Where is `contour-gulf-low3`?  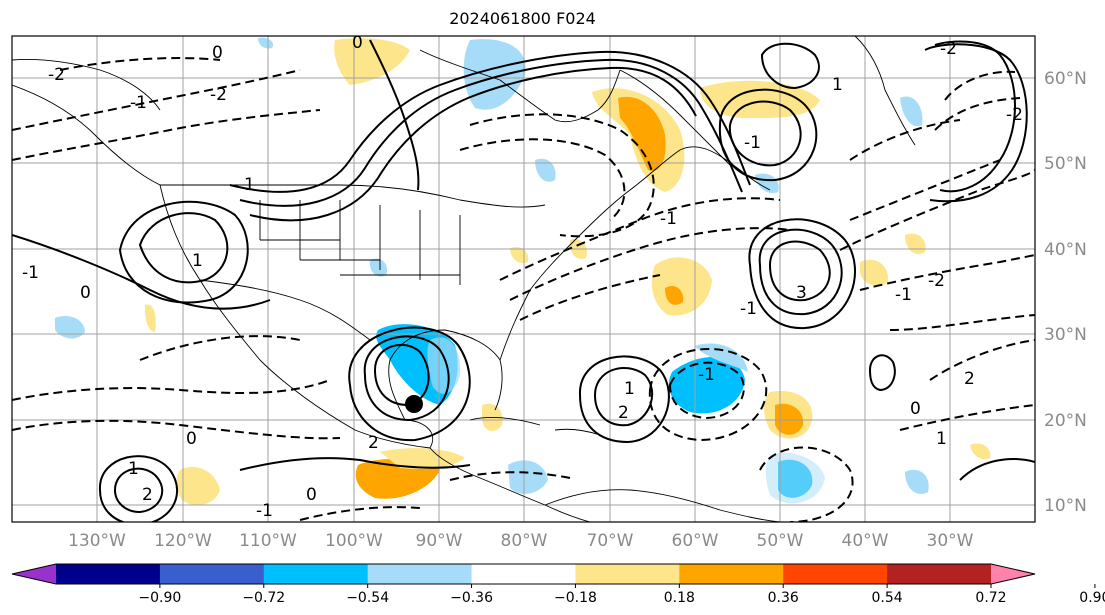 contour-gulf-low3 is located at coordinates (409, 384).